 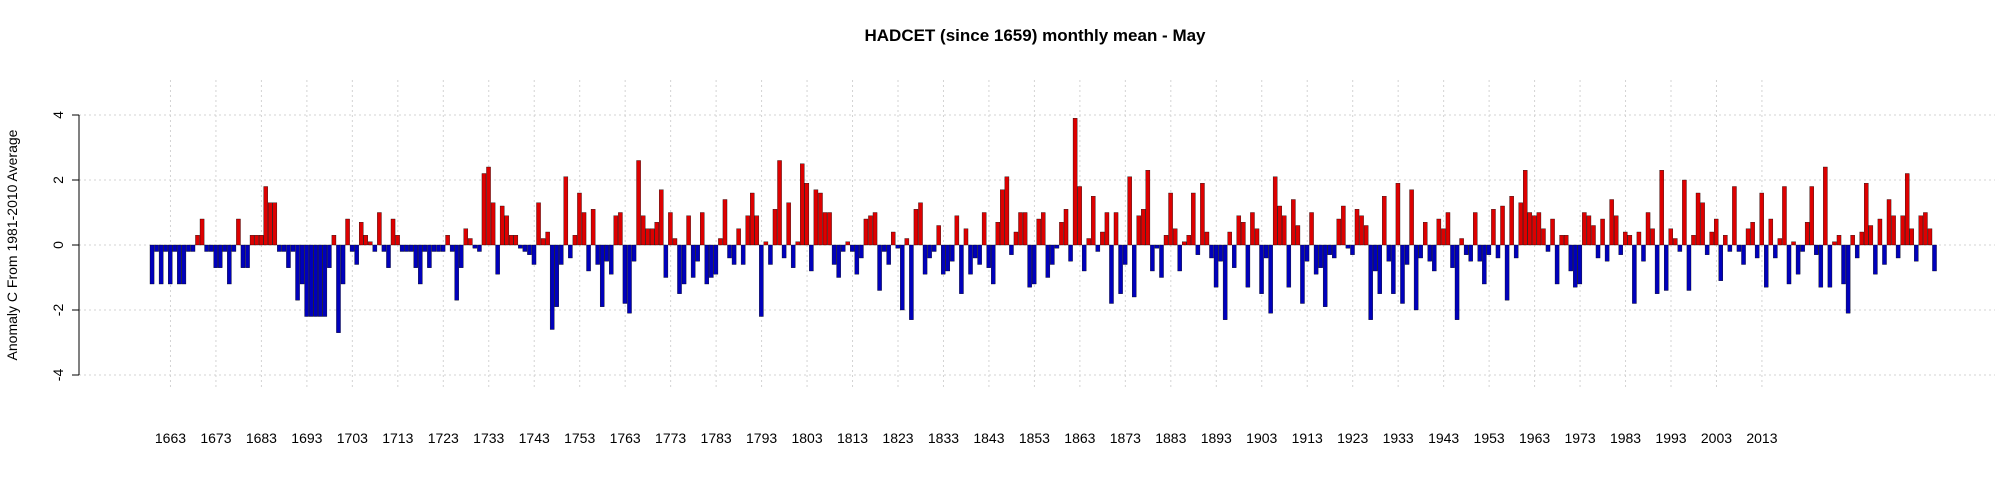 I want to click on bar-2023, so click(x=1807, y=234).